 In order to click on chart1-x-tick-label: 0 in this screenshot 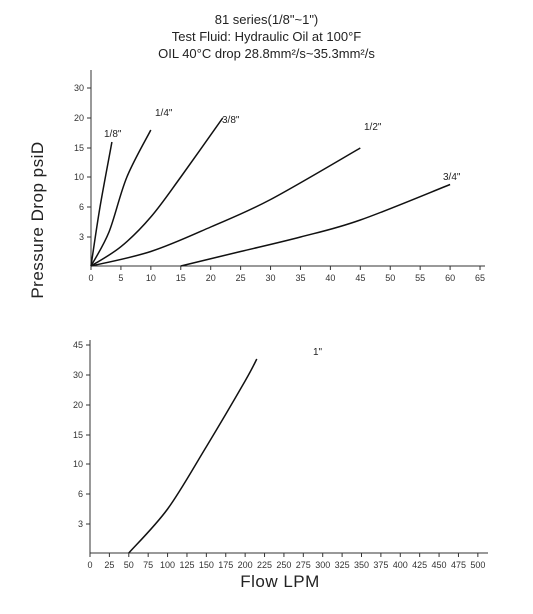, I will do `click(90, 278)`.